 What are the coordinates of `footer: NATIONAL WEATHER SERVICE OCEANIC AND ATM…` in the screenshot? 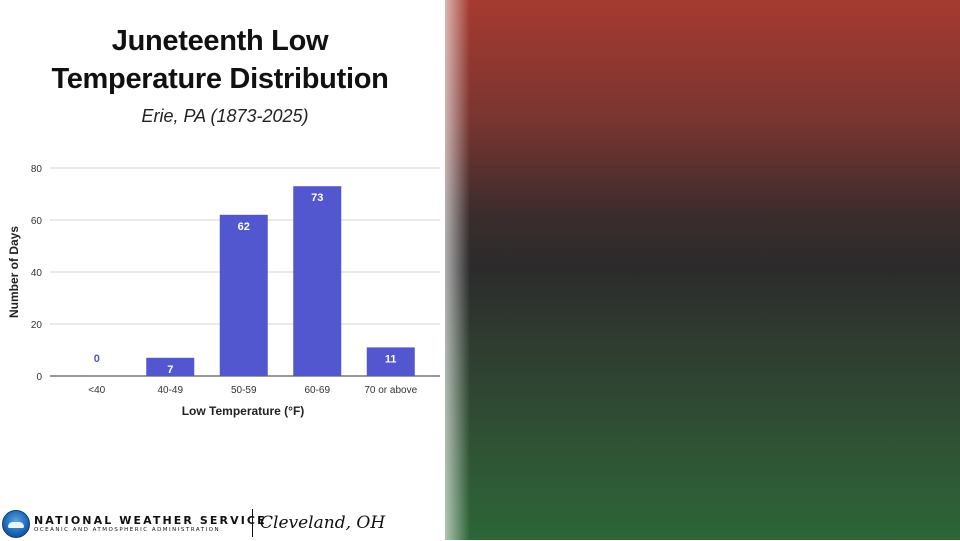 It's located at (220, 523).